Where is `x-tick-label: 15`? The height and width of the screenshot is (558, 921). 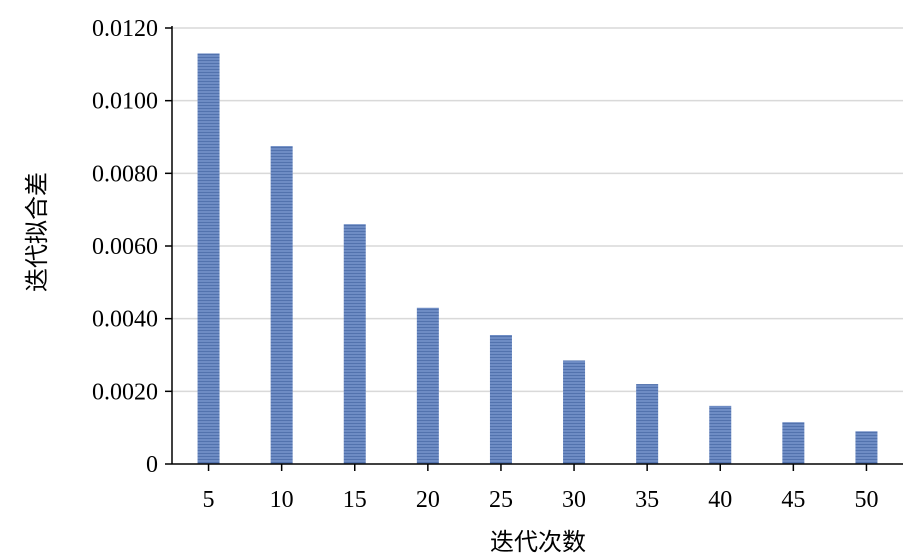 x-tick-label: 15 is located at coordinates (355, 500).